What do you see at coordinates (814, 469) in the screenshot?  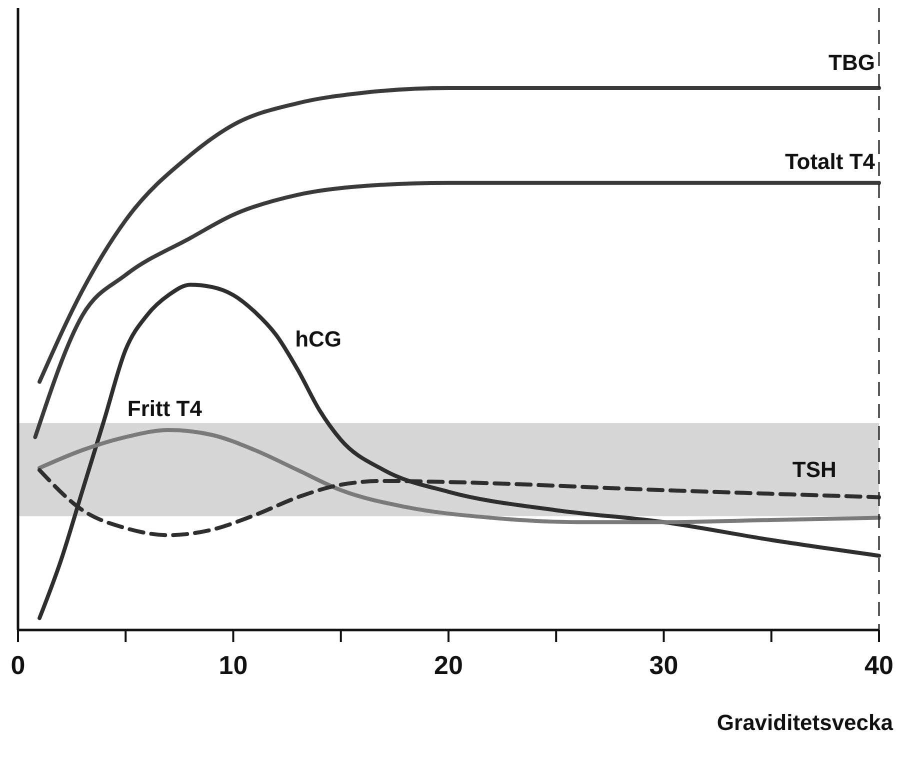 I see `series-label: TSH` at bounding box center [814, 469].